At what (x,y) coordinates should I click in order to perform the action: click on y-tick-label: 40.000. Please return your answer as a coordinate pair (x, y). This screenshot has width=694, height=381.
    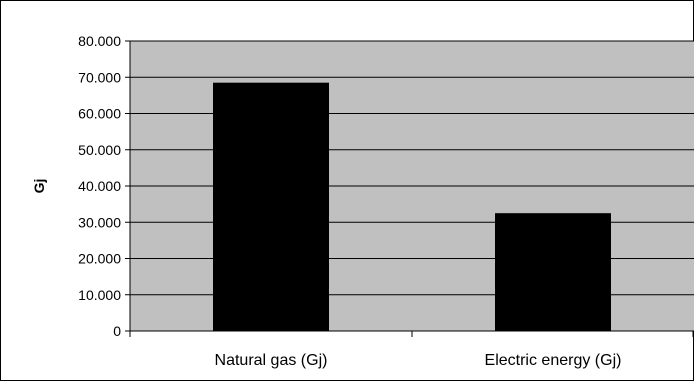
    Looking at the image, I should click on (99, 186).